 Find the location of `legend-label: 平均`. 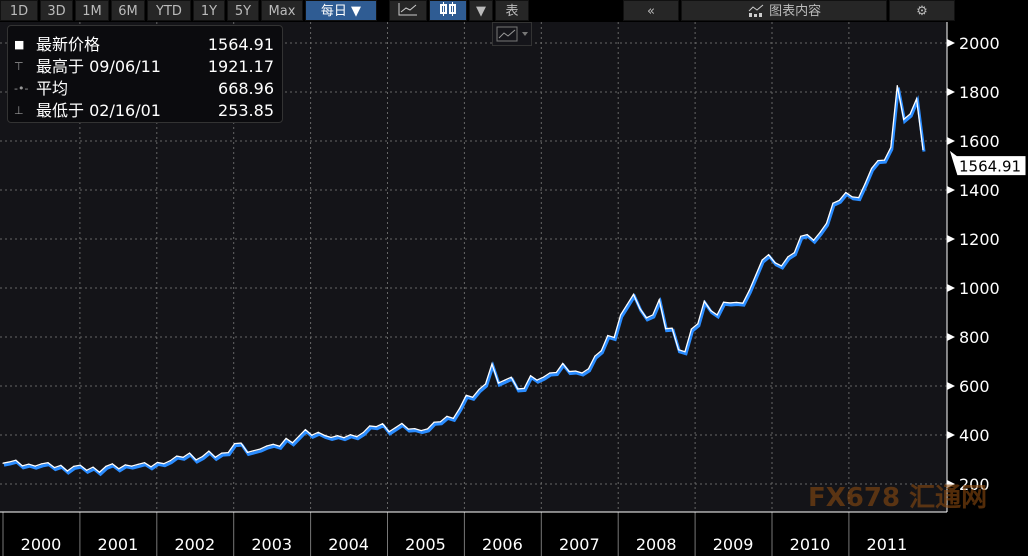

legend-label: 平均 is located at coordinates (52, 88).